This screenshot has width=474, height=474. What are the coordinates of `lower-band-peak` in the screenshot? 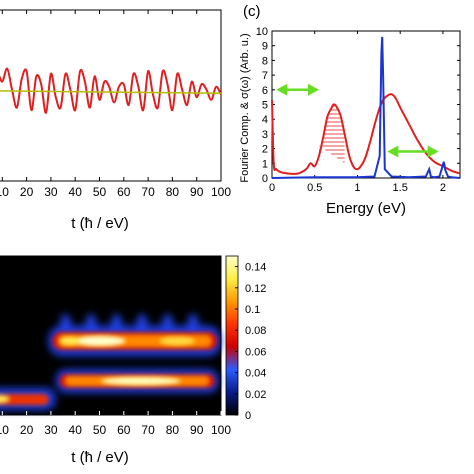 It's located at (4, 399).